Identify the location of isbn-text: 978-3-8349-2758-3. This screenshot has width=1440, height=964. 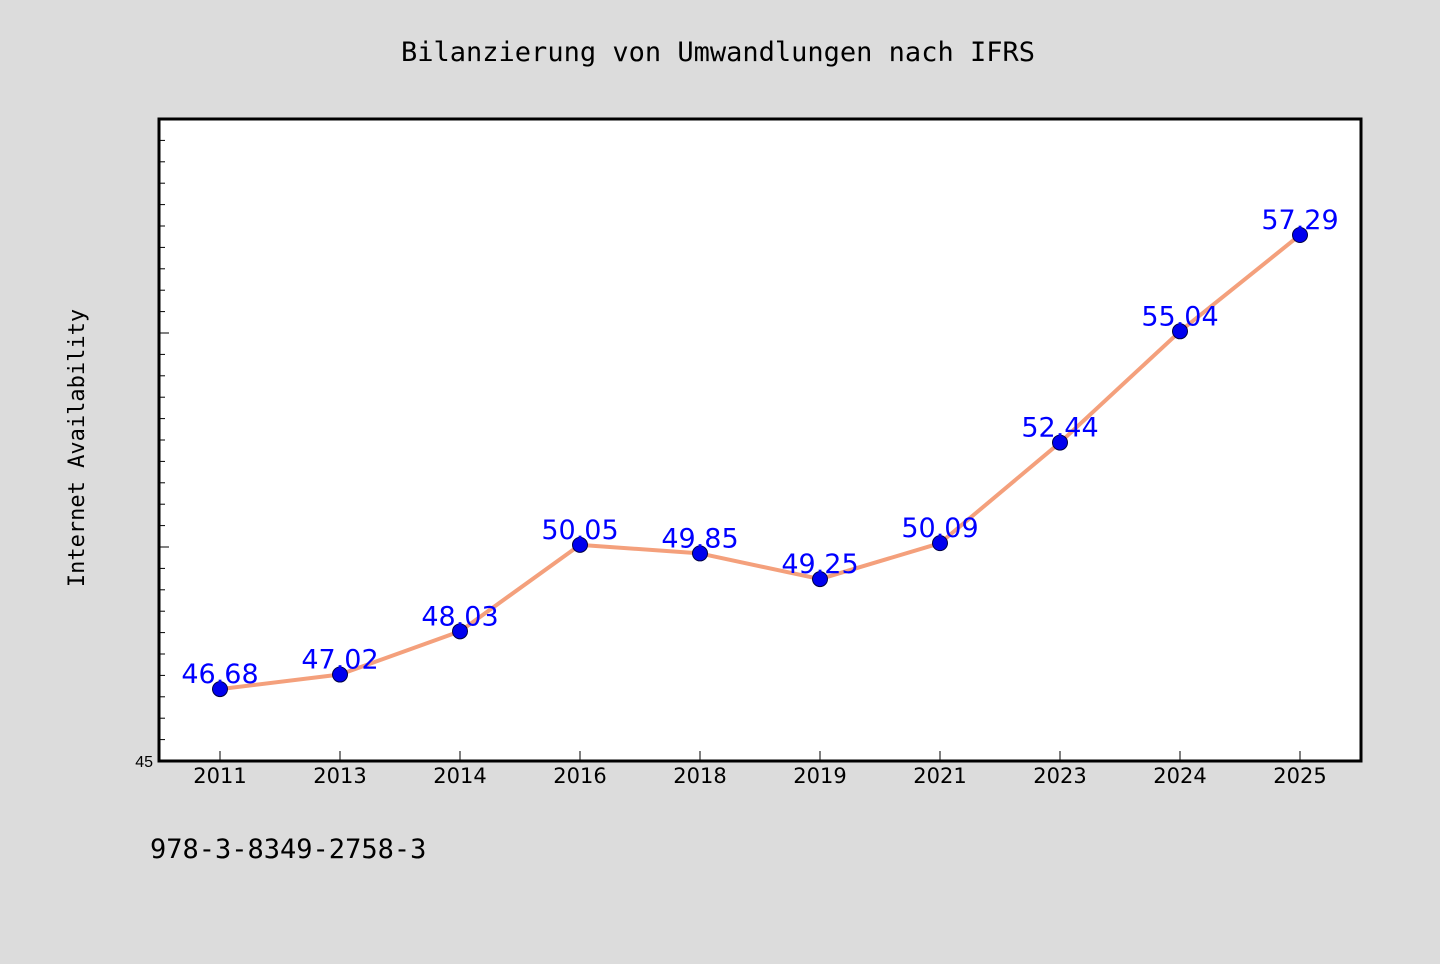
(288, 849).